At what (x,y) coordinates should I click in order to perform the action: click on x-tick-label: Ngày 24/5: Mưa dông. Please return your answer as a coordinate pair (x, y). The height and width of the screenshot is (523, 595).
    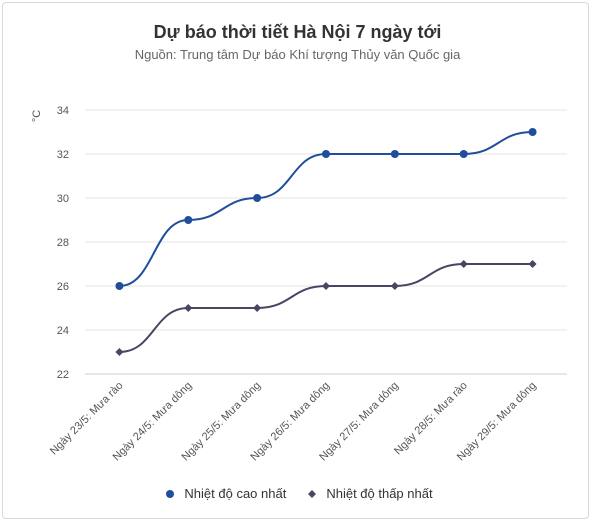
    Looking at the image, I should click on (153, 422).